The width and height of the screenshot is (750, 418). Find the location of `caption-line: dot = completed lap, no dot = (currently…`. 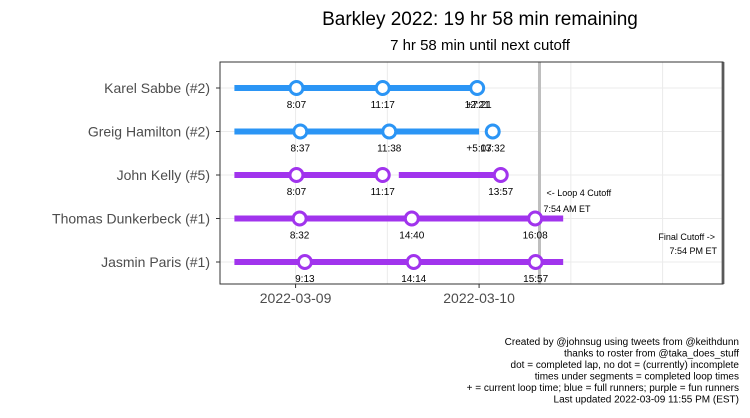

caption-line: dot = completed lap, no dot = (currently… is located at coordinates (625, 365).